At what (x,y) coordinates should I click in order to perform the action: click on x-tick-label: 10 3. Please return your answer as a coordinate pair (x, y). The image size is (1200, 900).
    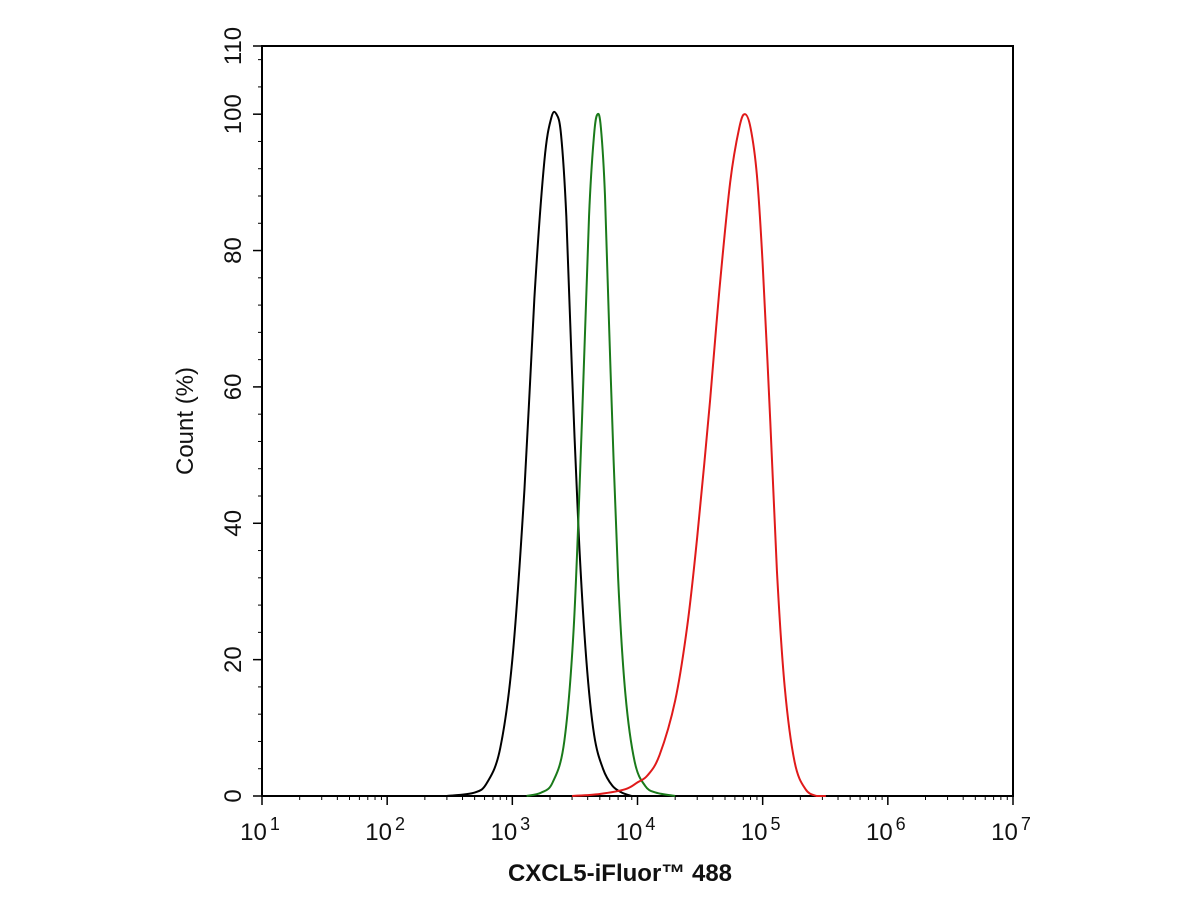
    Looking at the image, I should click on (510, 830).